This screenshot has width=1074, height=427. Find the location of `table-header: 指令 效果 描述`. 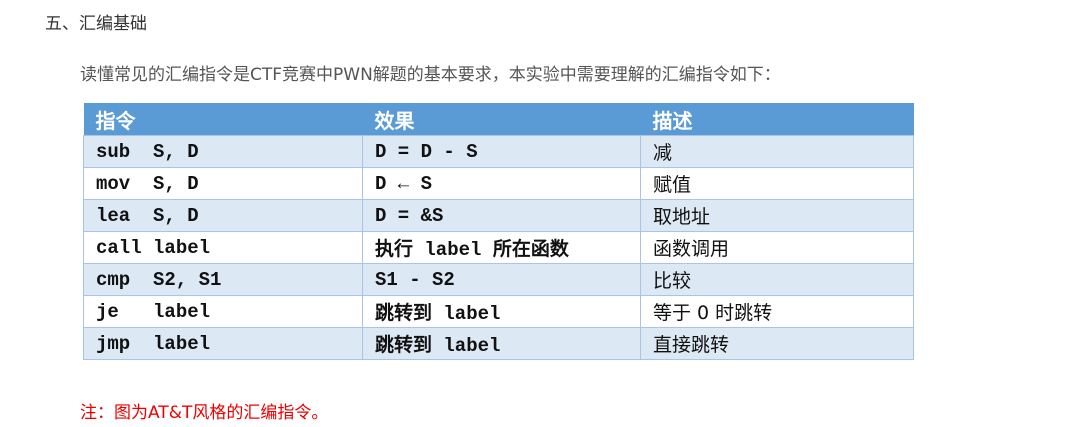

table-header: 指令 效果 描述 is located at coordinates (498, 119).